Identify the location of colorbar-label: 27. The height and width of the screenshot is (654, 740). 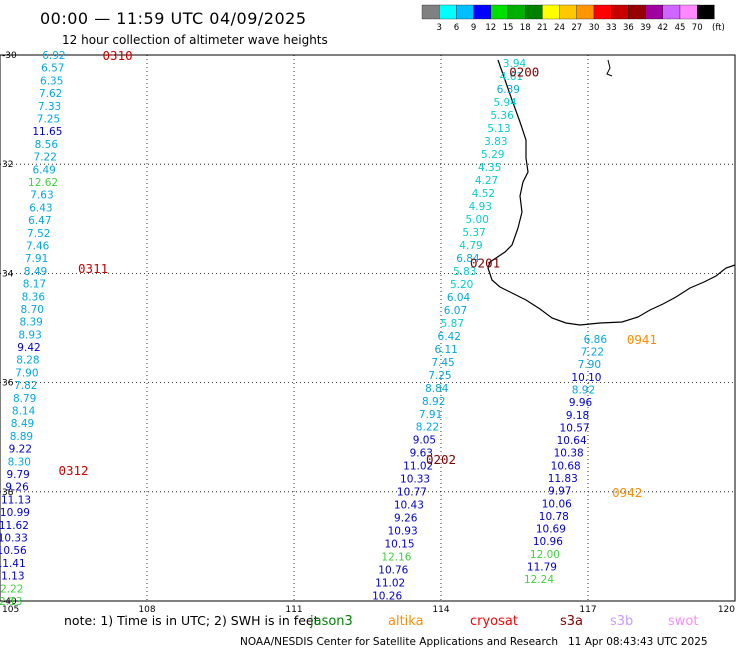
(576, 28).